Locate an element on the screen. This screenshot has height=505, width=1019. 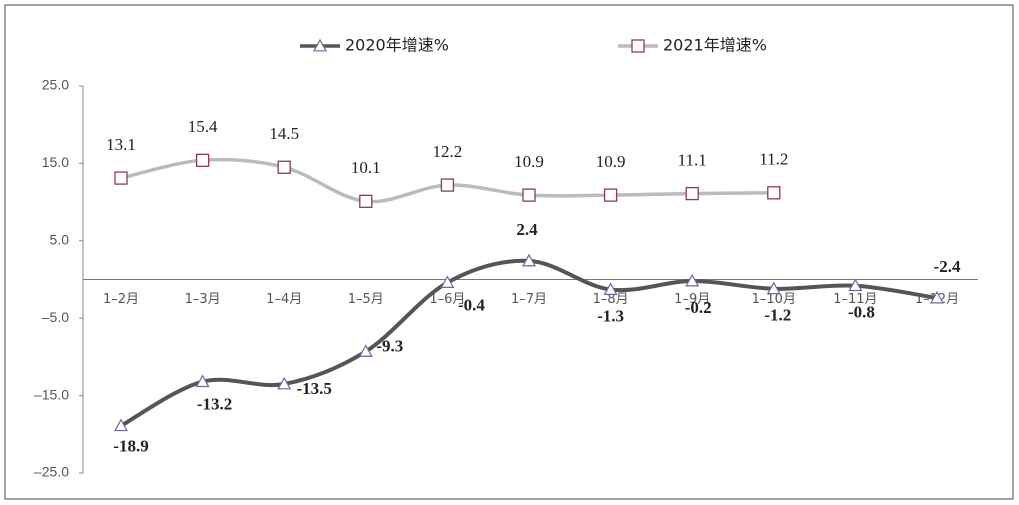
data-label: -0.2 is located at coordinates (698, 307).